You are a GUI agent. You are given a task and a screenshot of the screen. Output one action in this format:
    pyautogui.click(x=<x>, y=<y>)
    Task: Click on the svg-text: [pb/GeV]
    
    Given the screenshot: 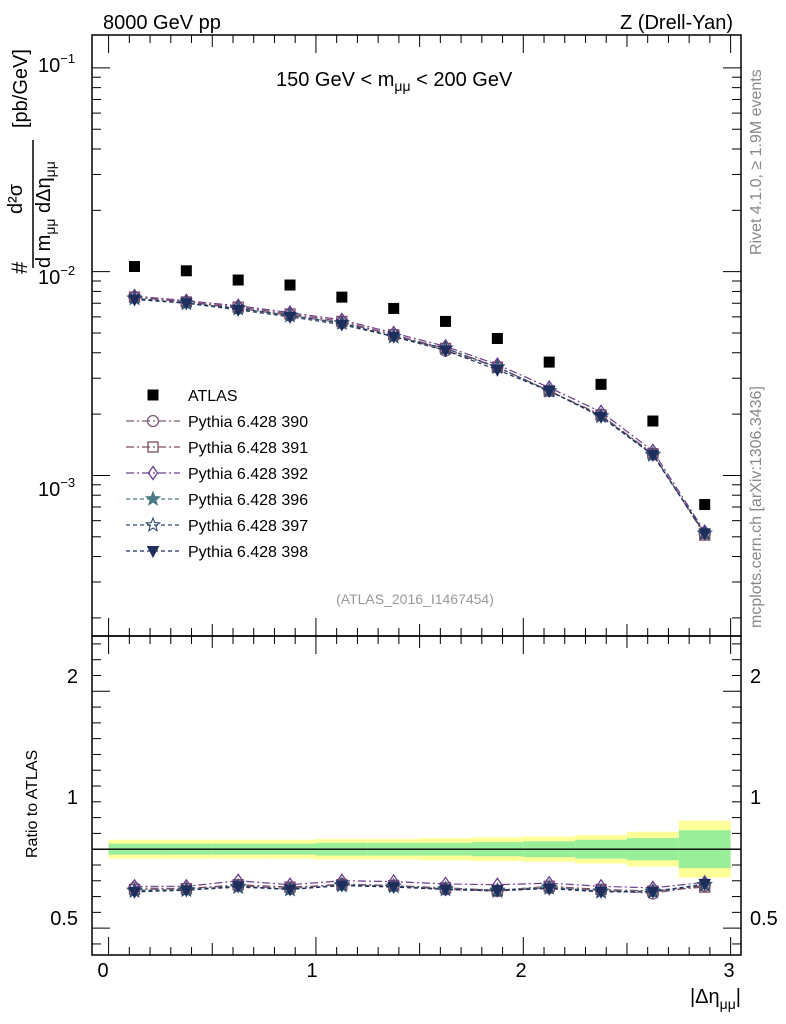 What is the action you would take?
    pyautogui.click(x=21, y=88)
    